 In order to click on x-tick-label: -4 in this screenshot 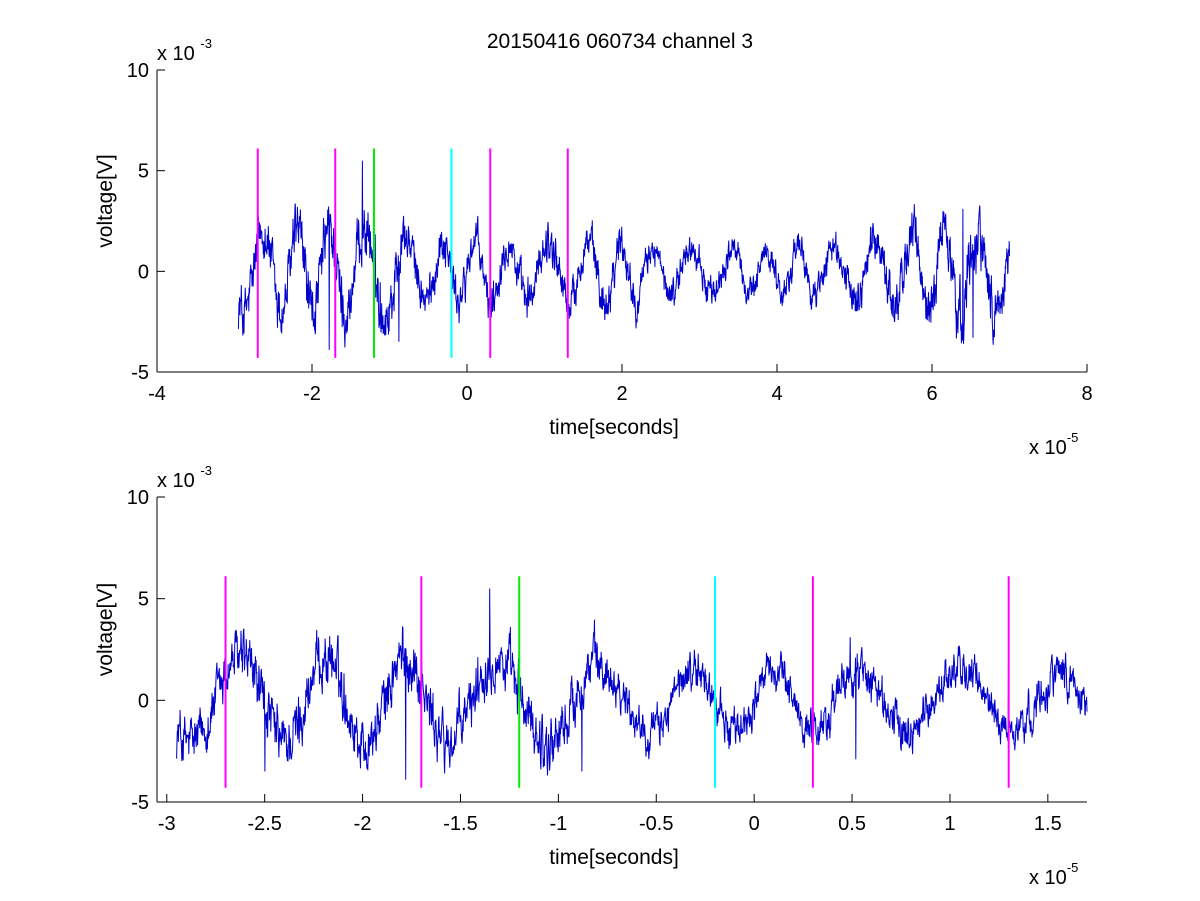, I will do `click(157, 394)`.